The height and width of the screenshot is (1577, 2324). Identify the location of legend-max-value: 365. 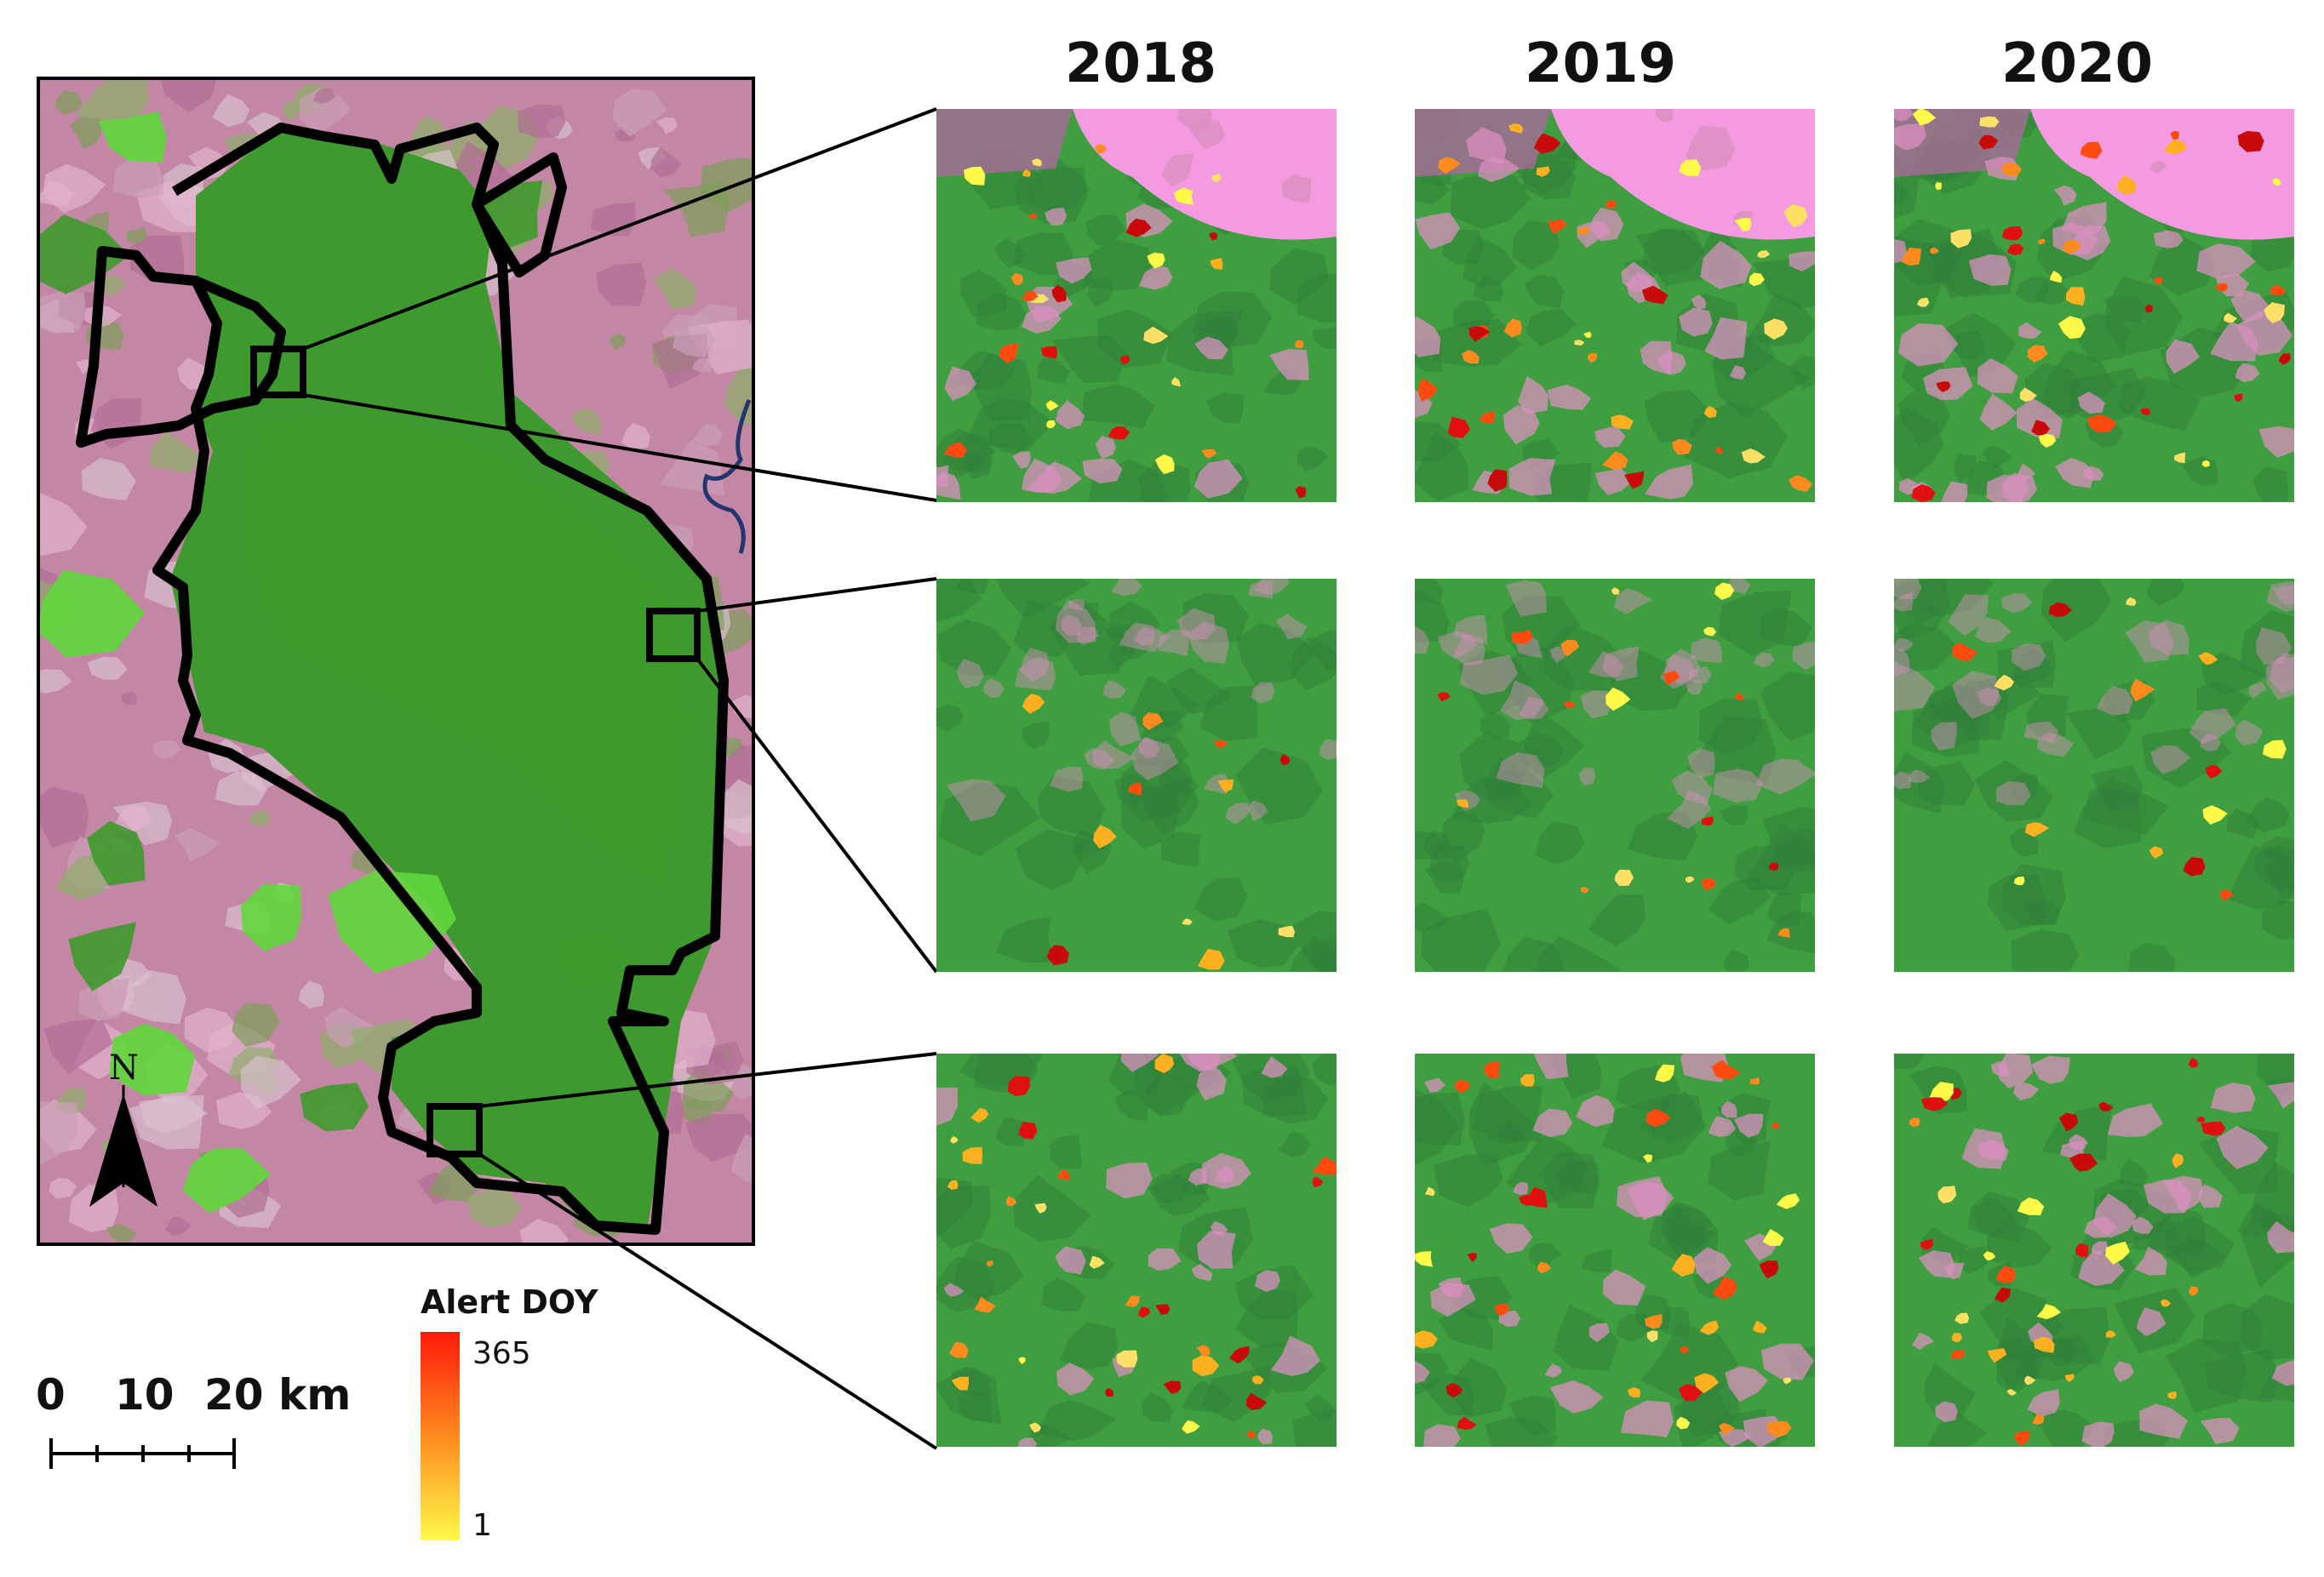
(501, 1353).